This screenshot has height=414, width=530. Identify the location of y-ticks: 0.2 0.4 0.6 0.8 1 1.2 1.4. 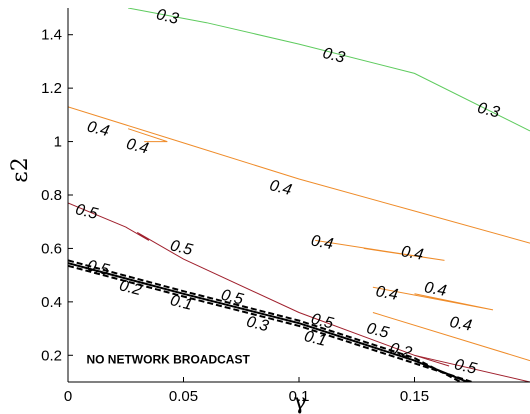
(57, 195).